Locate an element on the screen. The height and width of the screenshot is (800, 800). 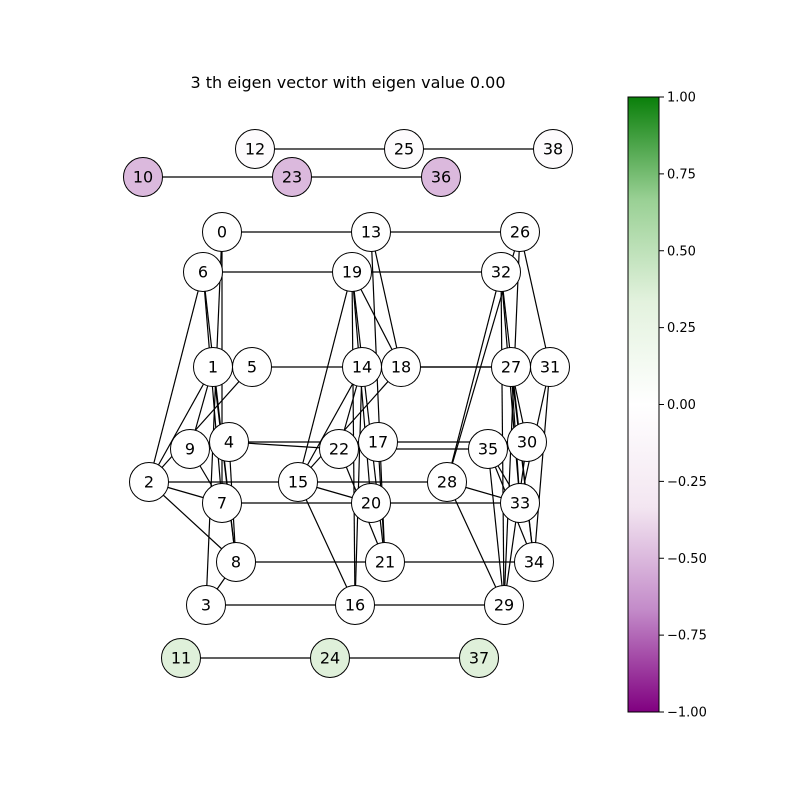
node-label: 27 is located at coordinates (511, 367).